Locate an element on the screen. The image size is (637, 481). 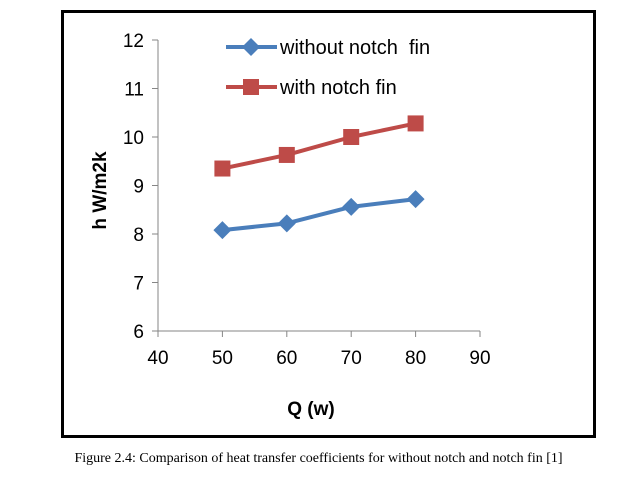
legend: without notch fin with notch fin is located at coordinates (328, 68).